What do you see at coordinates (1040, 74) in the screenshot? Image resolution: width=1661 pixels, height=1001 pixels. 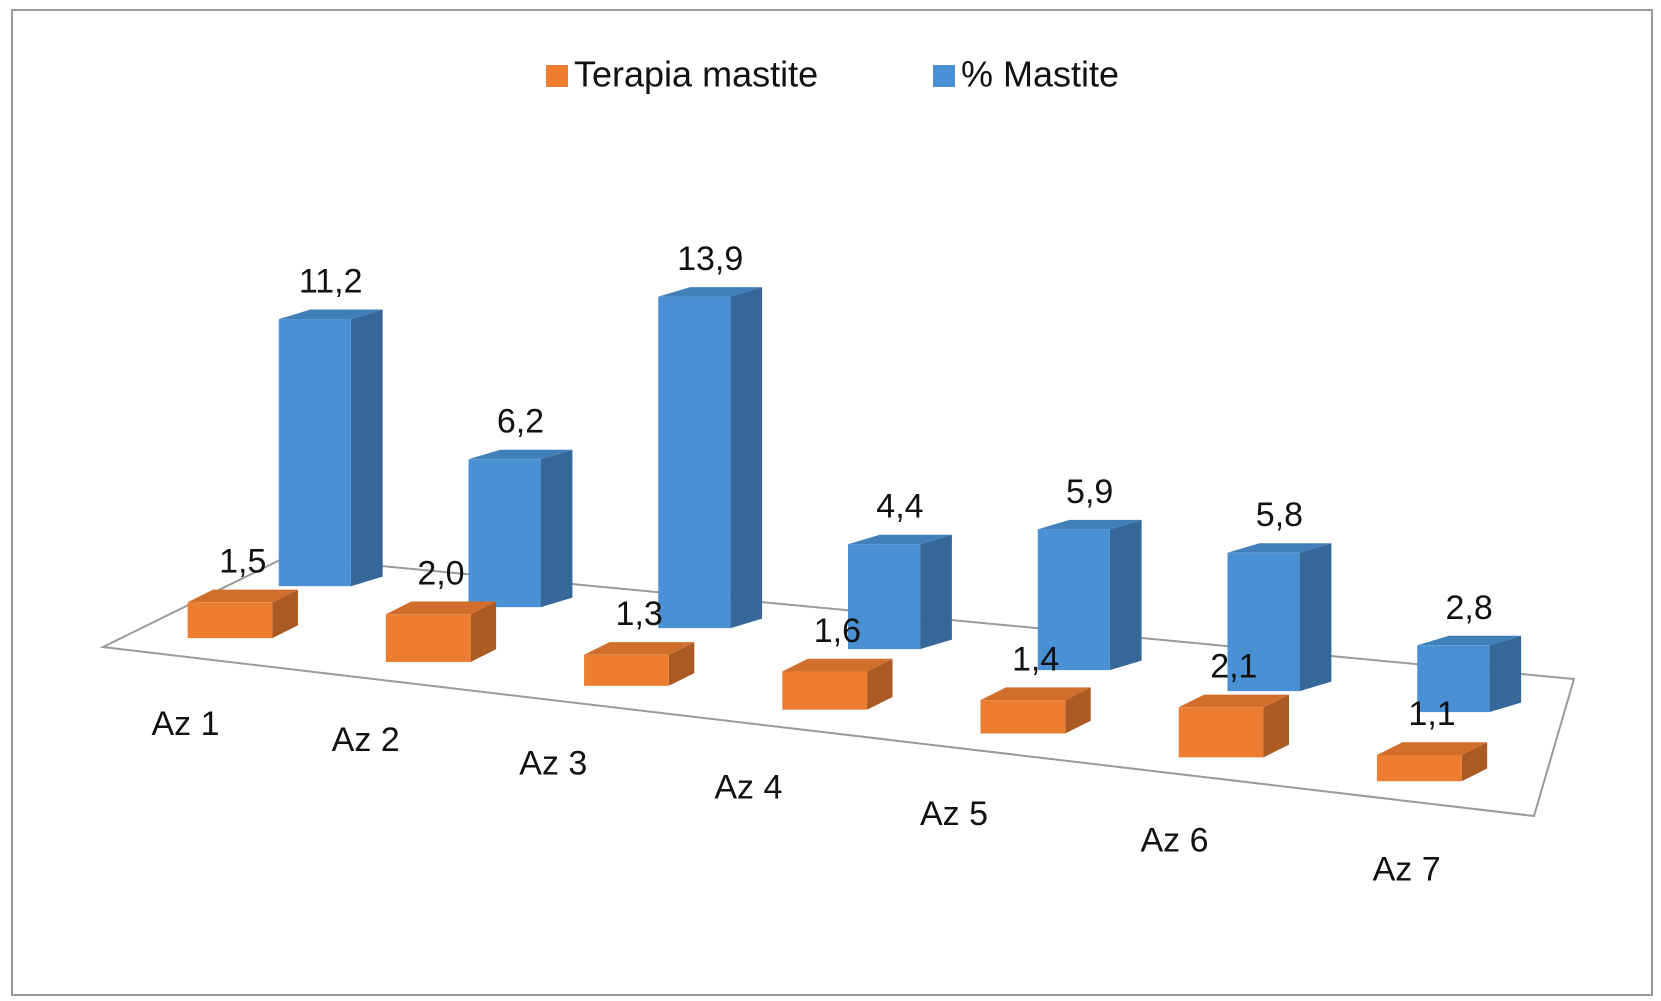 I see `legend-label: % Mastite` at bounding box center [1040, 74].